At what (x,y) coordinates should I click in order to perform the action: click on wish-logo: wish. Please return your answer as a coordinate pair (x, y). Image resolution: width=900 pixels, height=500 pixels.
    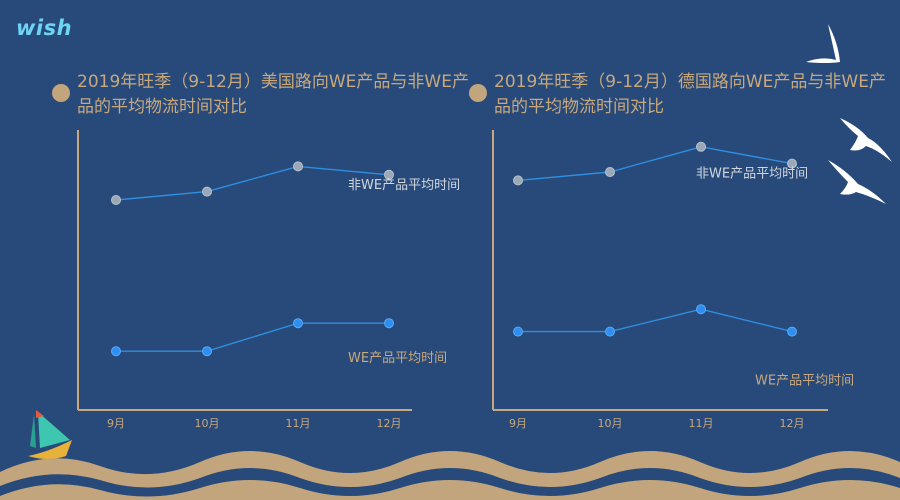
    Looking at the image, I should click on (44, 28).